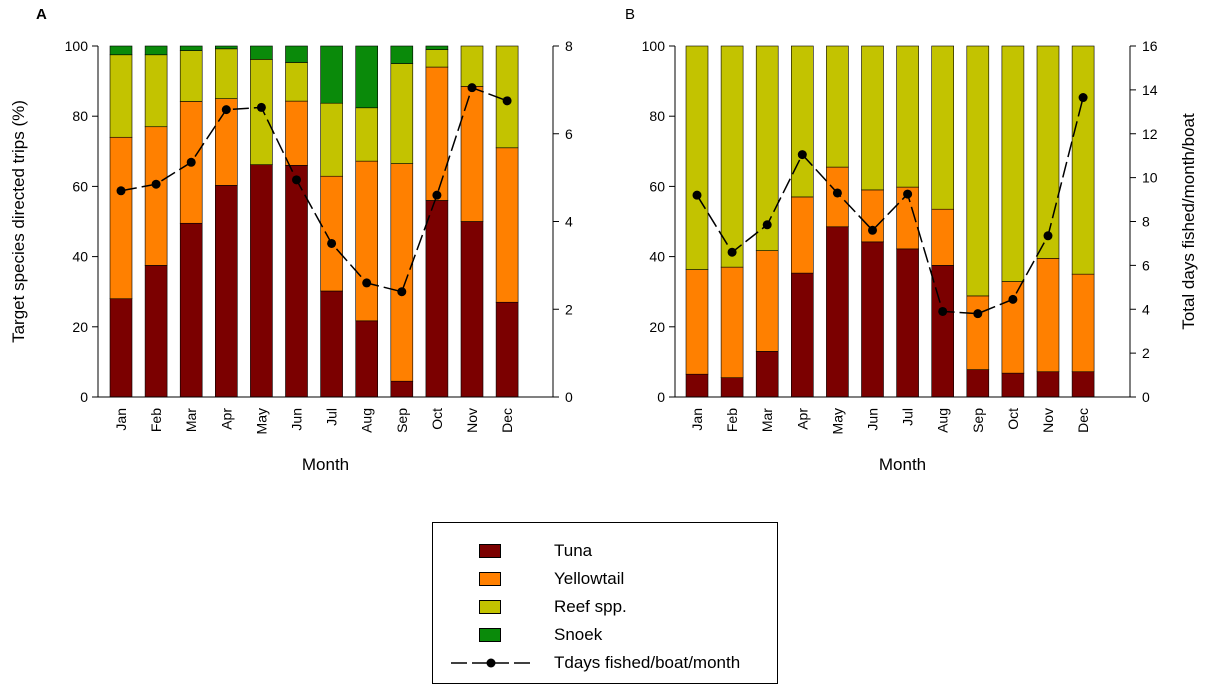  What do you see at coordinates (437, 299) in the screenshot?
I see `panel-a-bar-oct-tuna` at bounding box center [437, 299].